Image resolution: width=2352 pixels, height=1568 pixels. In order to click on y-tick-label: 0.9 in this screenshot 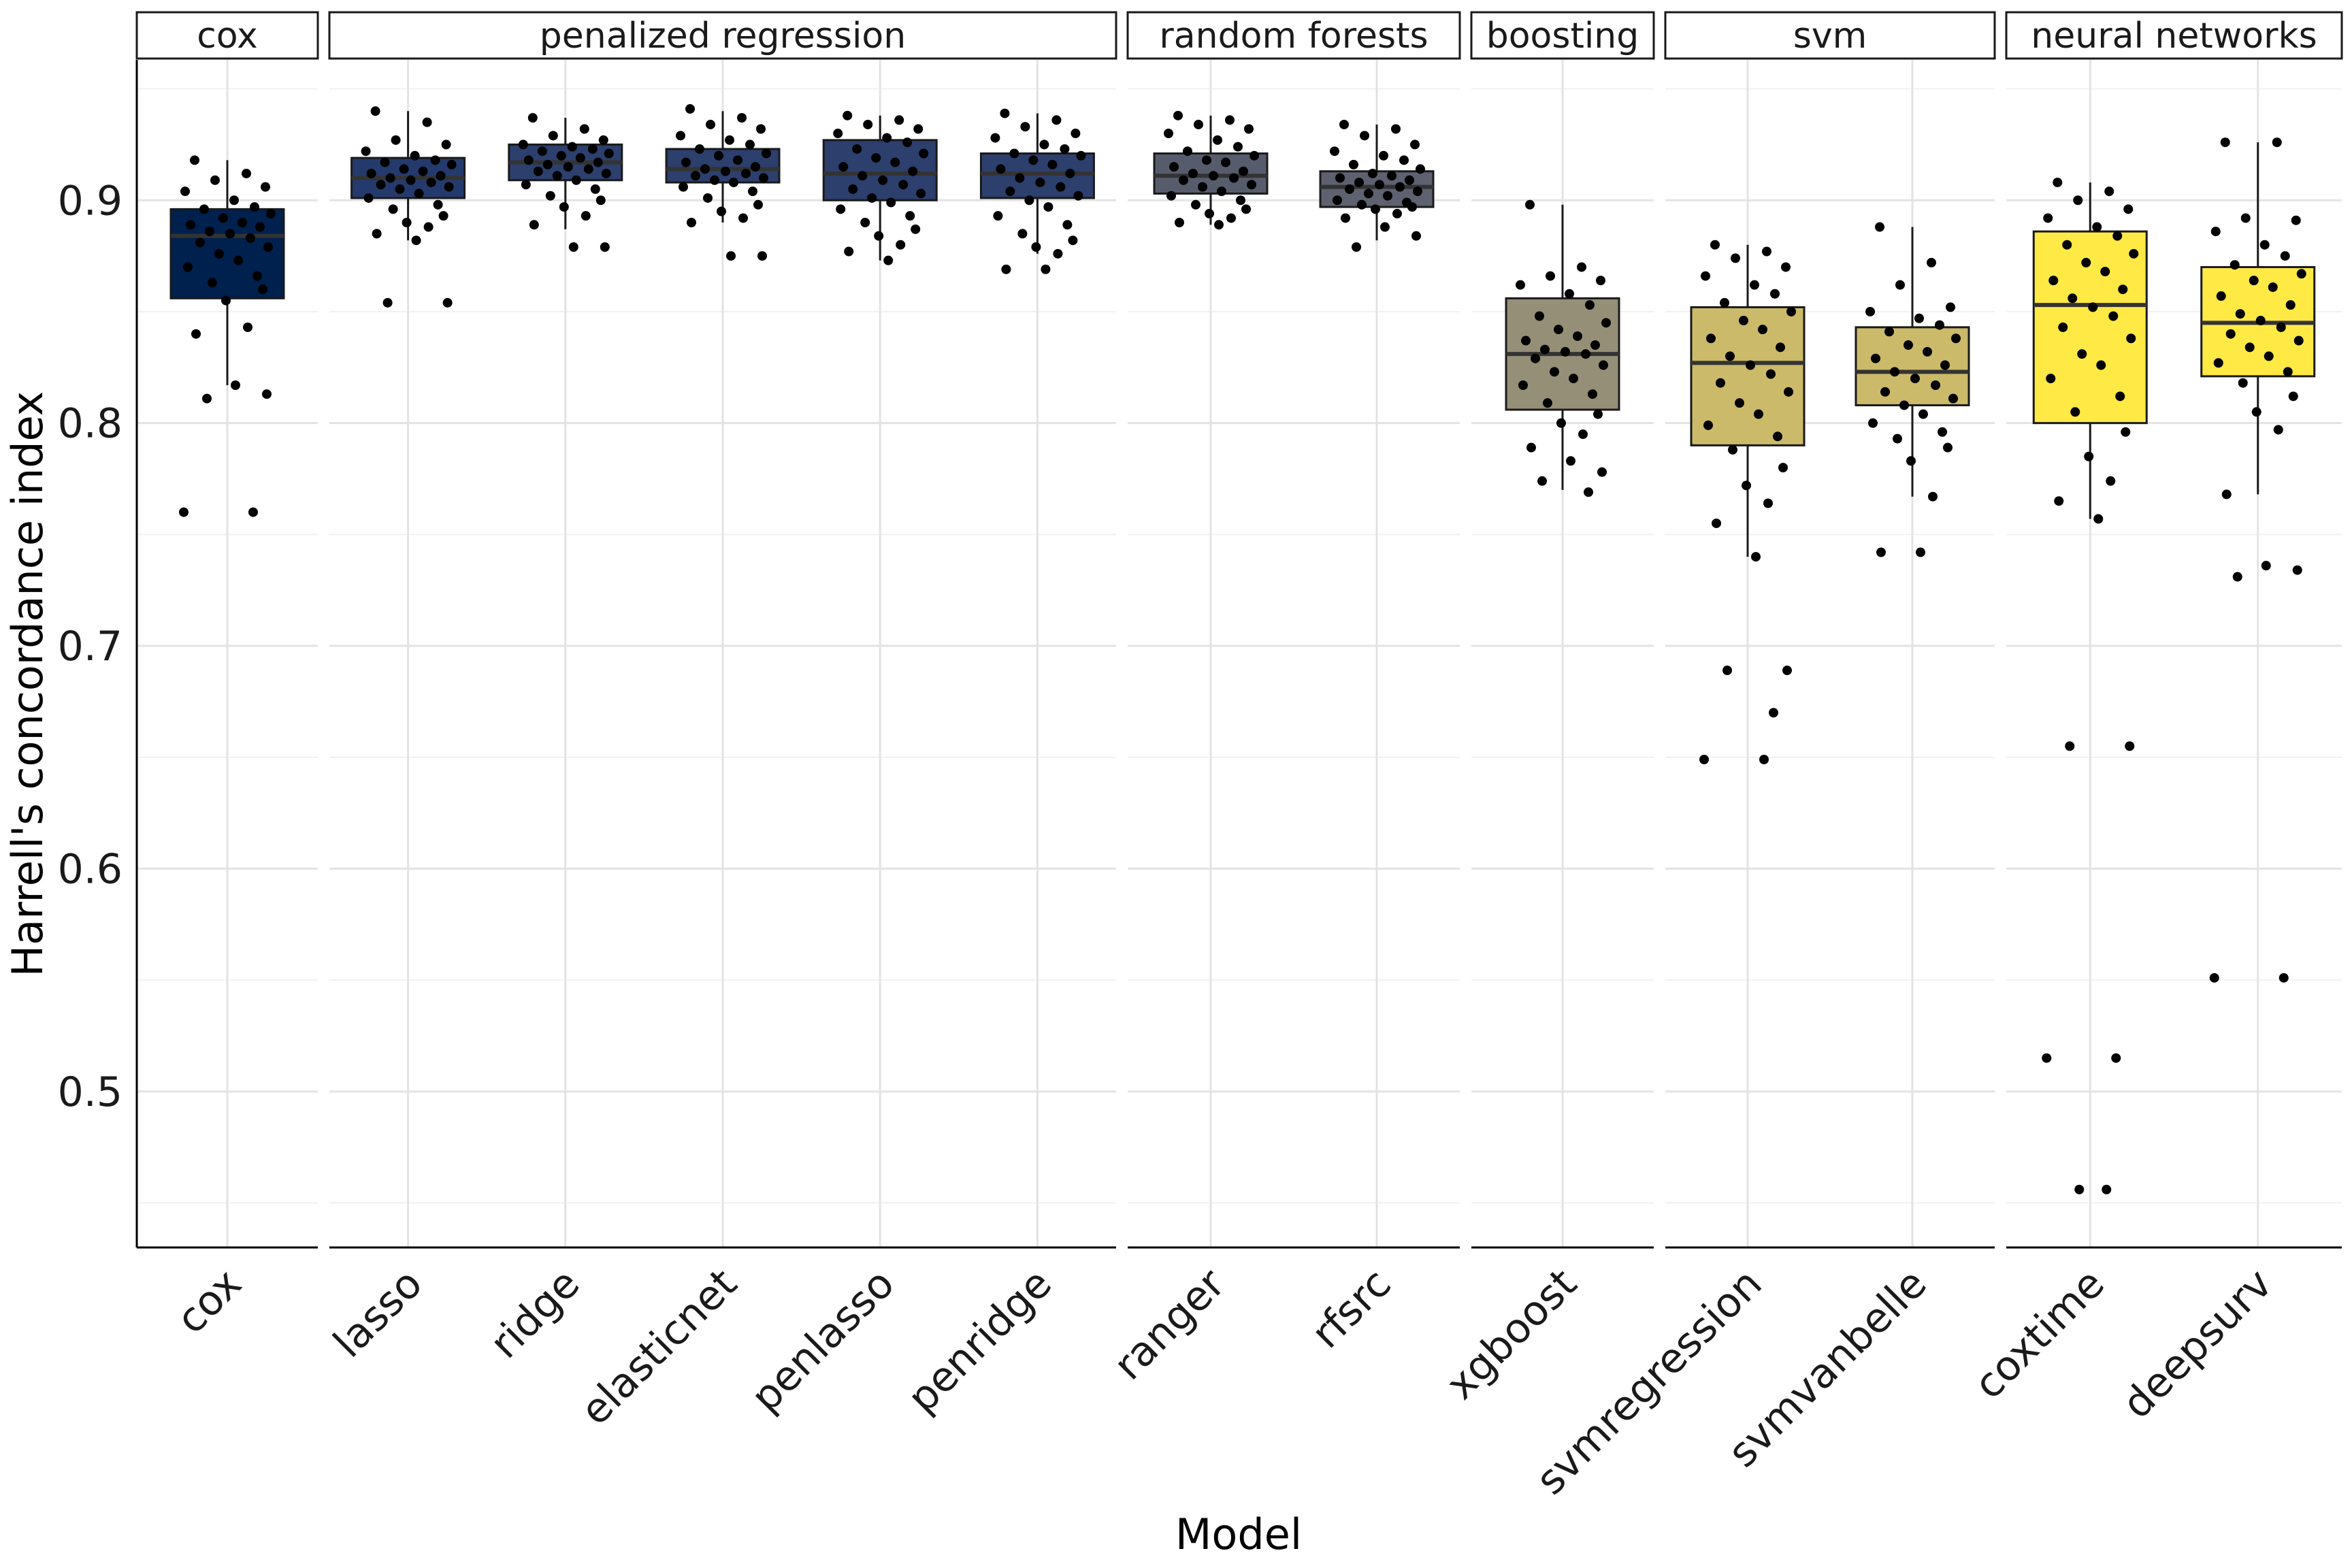, I will do `click(90, 201)`.